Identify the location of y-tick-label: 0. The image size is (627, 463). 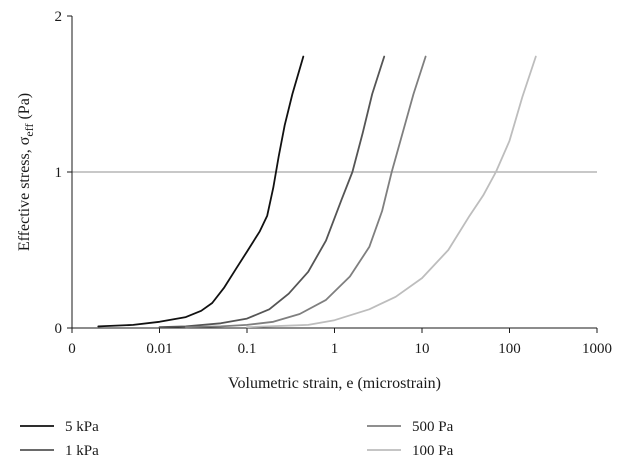
(59, 329).